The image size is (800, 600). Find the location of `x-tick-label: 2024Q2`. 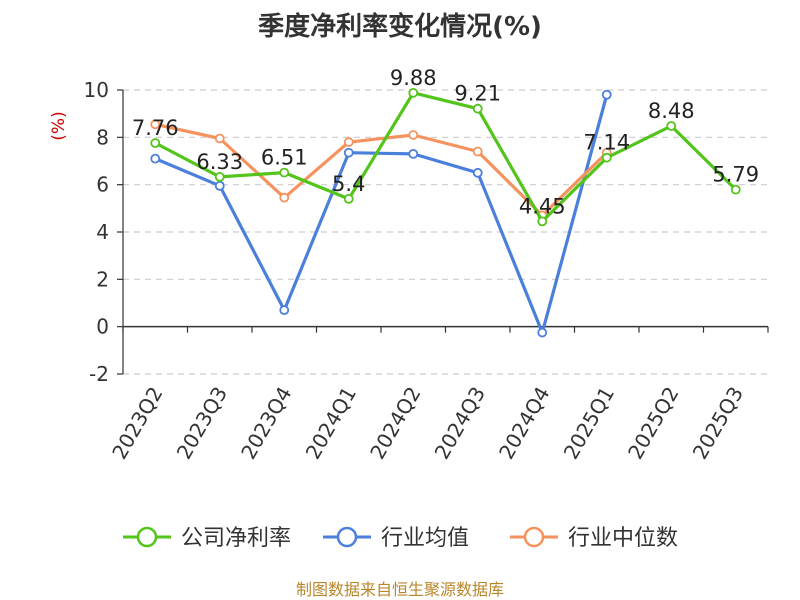

x-tick-label: 2024Q2 is located at coordinates (395, 423).